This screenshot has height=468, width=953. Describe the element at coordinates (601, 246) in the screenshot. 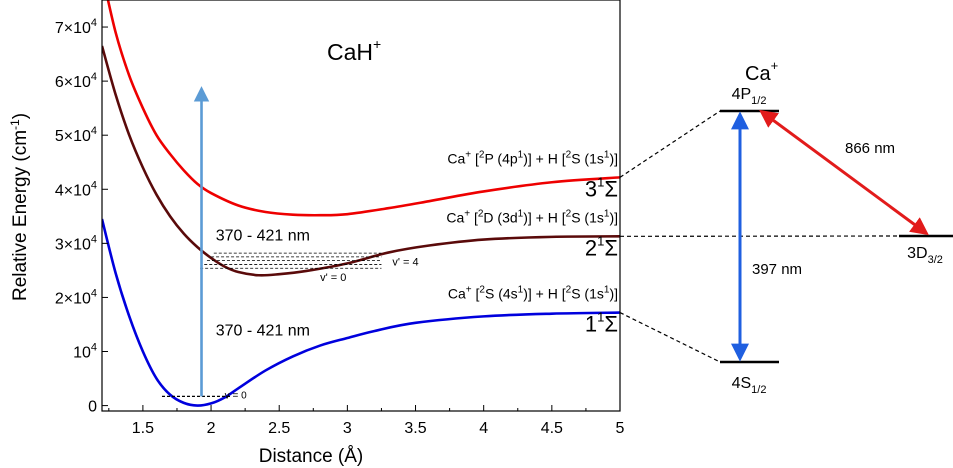

I see `state-label: 21Σ` at that location.